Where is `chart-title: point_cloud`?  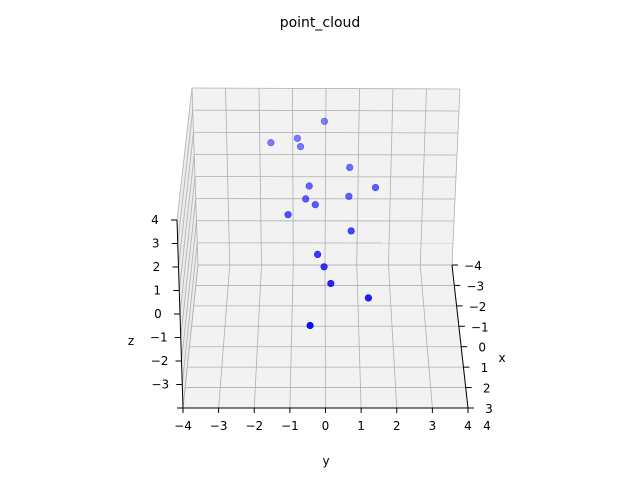 chart-title: point_cloud is located at coordinates (320, 23).